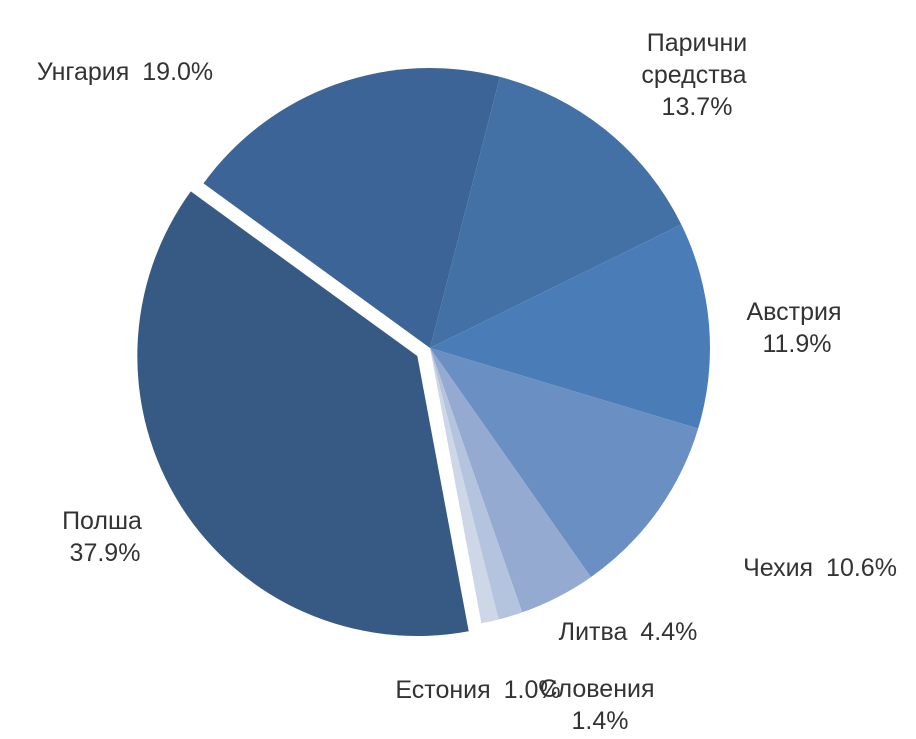 This screenshot has height=739, width=916. Describe the element at coordinates (861, 568) in the screenshot. I see `value-label: 10.6%` at that location.